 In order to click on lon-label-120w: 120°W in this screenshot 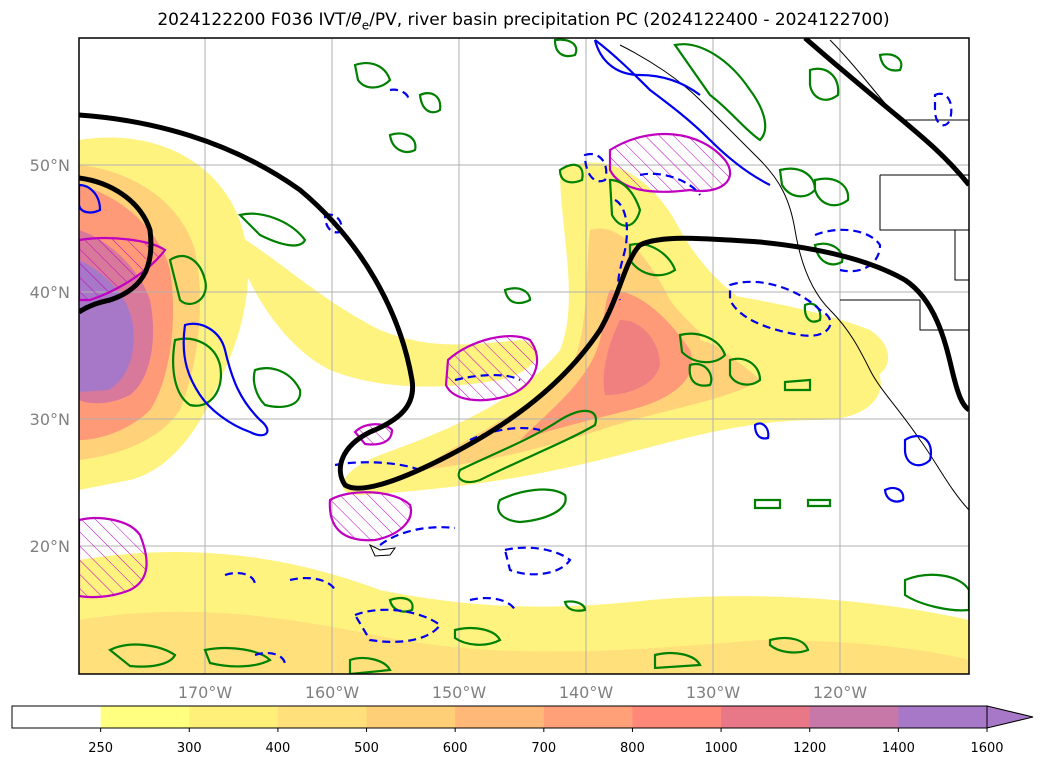, I will do `click(840, 692)`.